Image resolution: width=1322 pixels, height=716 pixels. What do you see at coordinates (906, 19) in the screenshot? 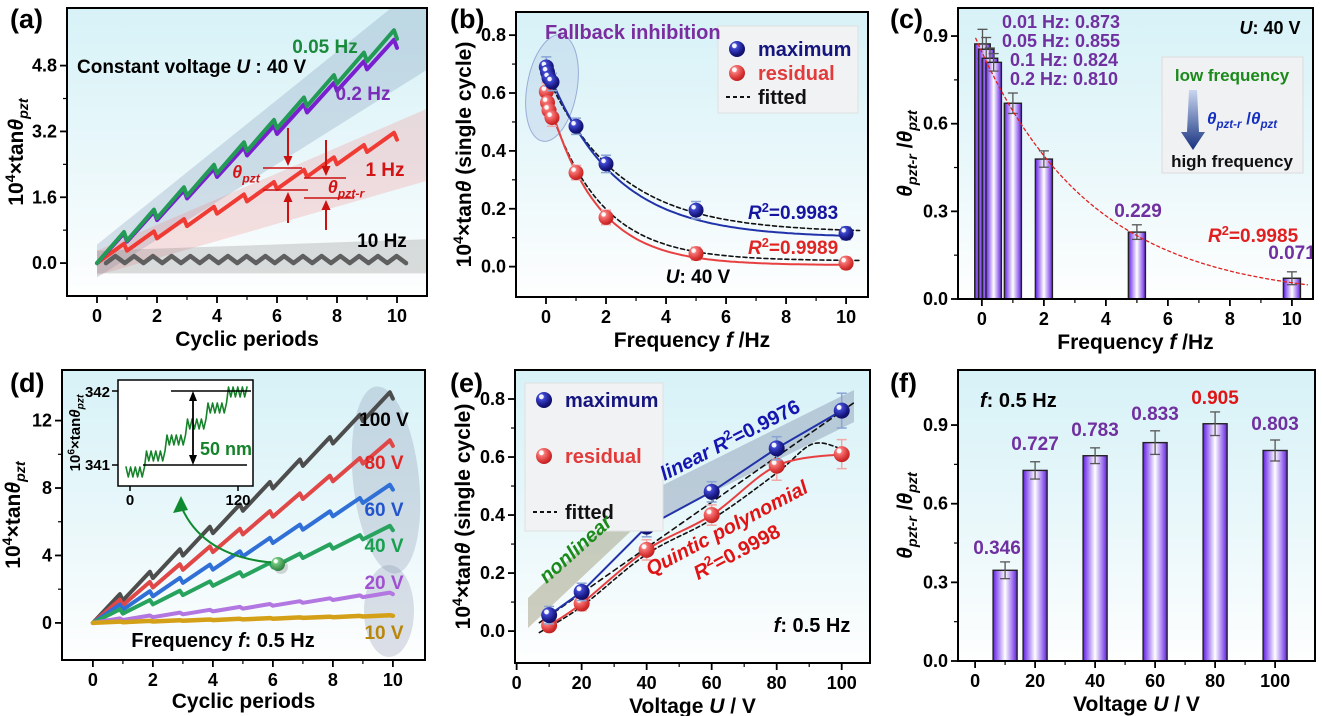
I see `panel-c-label: (c)` at bounding box center [906, 19].